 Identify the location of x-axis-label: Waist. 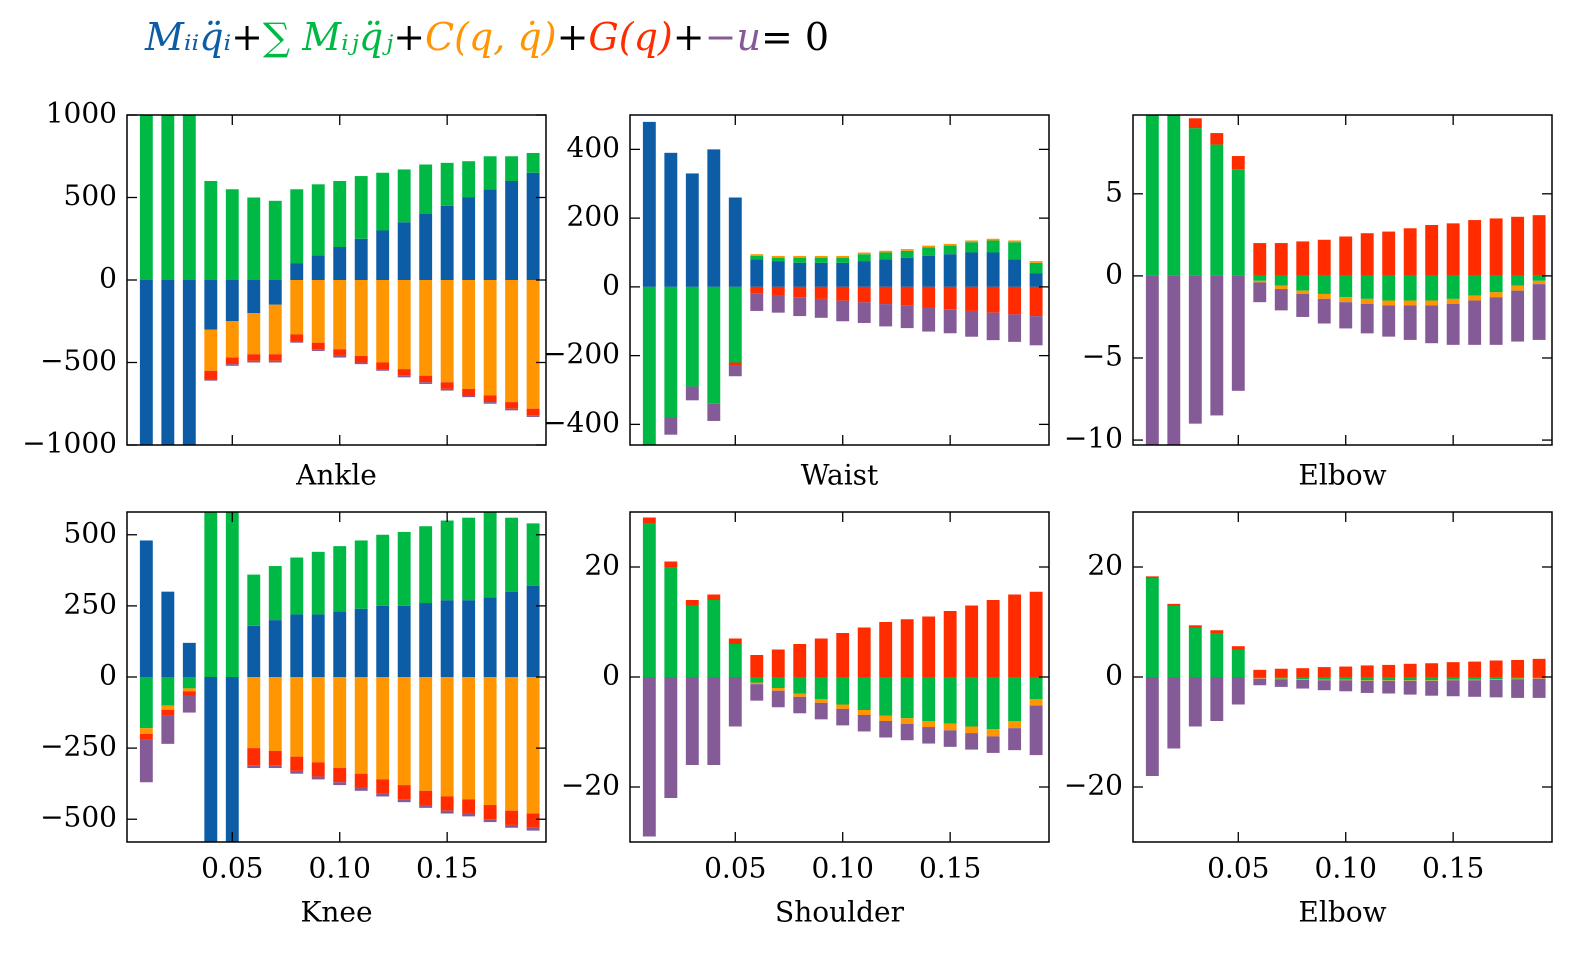
(840, 475).